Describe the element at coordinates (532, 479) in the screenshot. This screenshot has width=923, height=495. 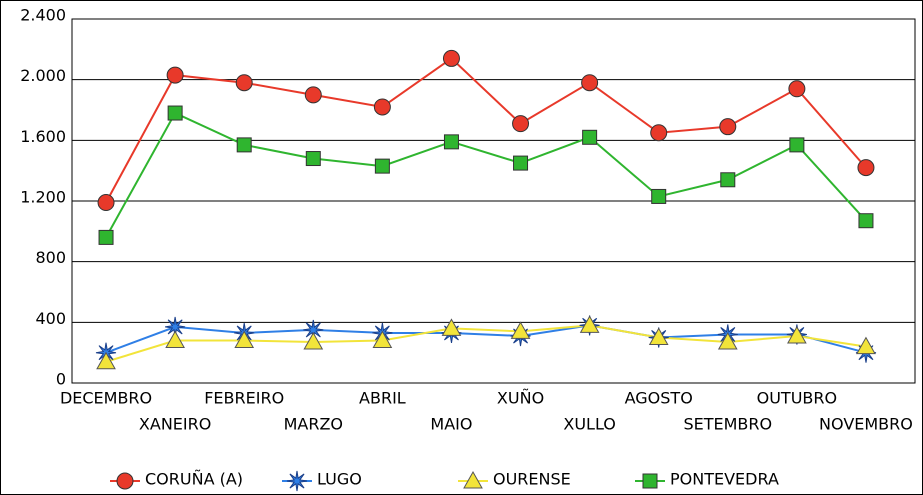
I see `legend-label: OURENSE` at that location.